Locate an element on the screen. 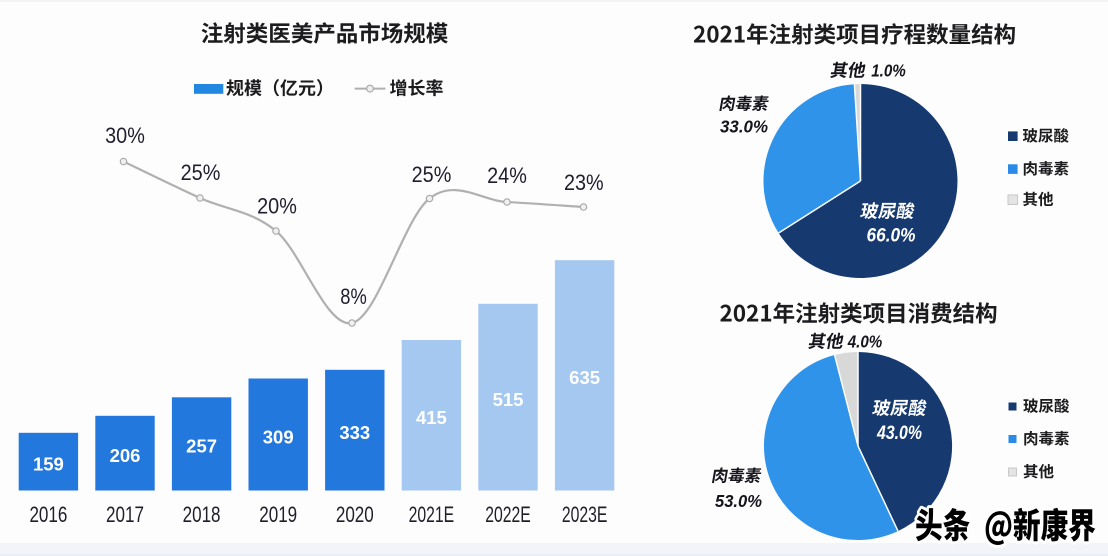  svg-text: 2019 is located at coordinates (278, 514).